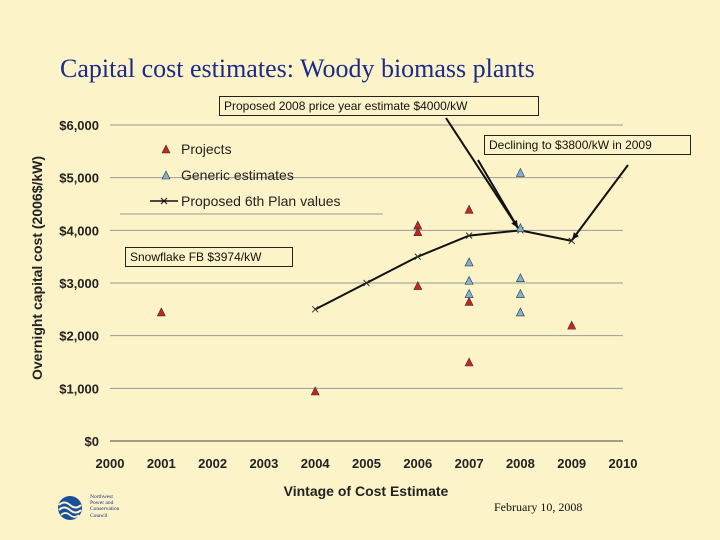 This screenshot has height=540, width=720. What do you see at coordinates (110, 463) in the screenshot?
I see `x-tick-label: 2000` at bounding box center [110, 463].